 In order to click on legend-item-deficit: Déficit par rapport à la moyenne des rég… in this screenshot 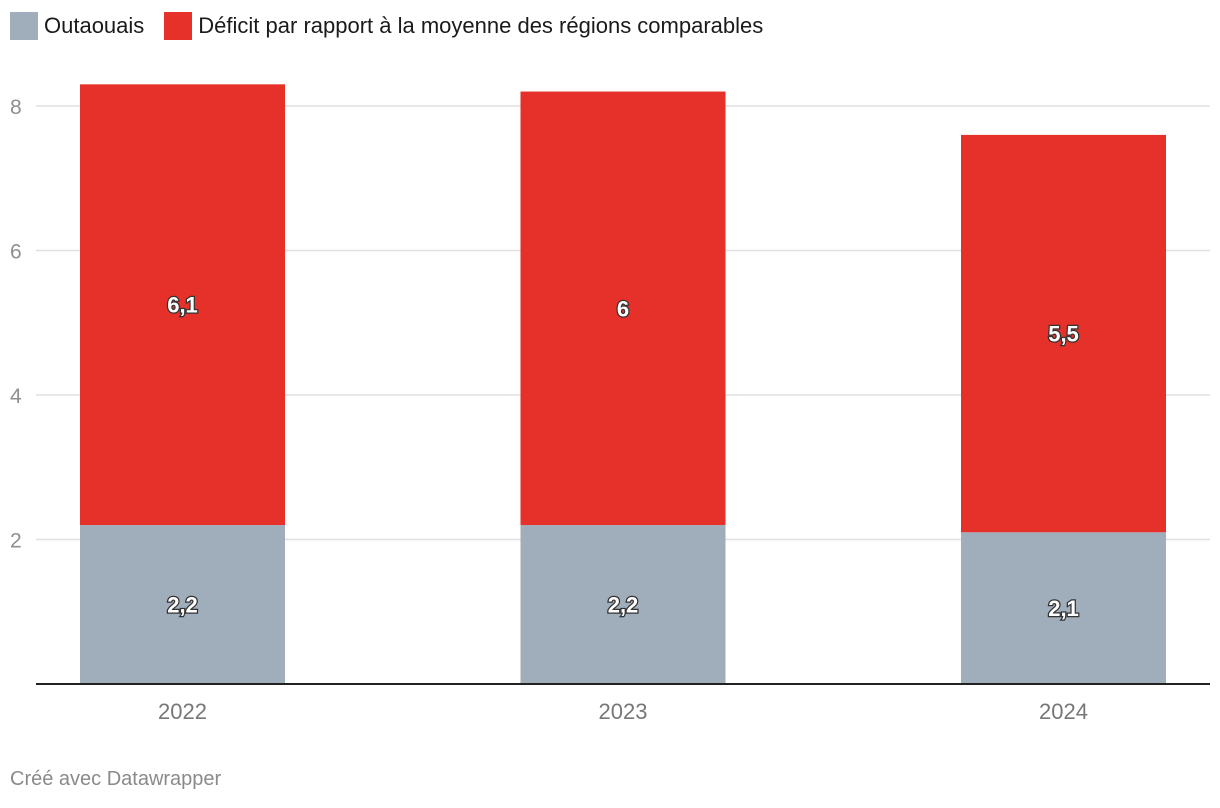, I will do `click(463, 26)`.